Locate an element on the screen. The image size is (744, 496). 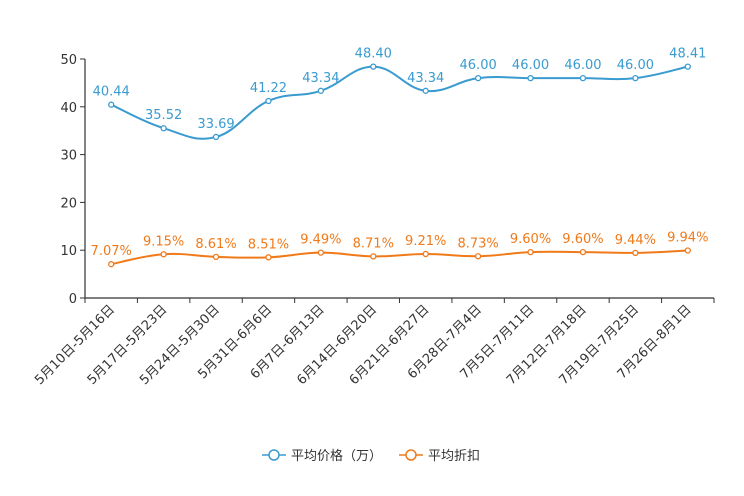
y-tick-label: 30 is located at coordinates (68, 156).